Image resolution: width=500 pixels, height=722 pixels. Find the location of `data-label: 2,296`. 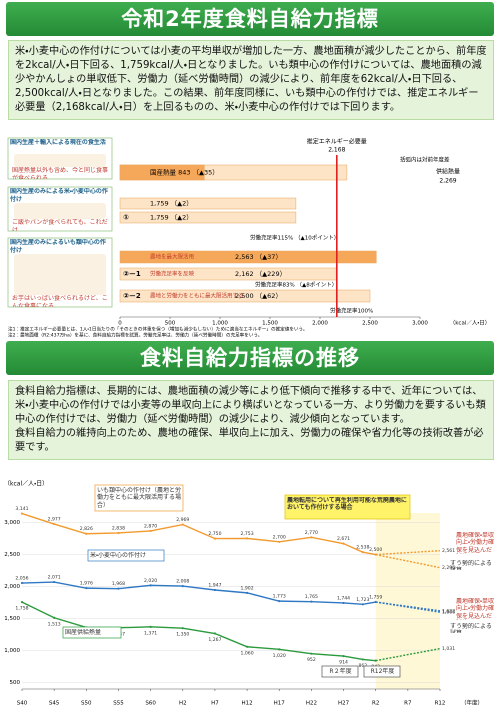

data-label: 2,296 is located at coordinates (448, 568).